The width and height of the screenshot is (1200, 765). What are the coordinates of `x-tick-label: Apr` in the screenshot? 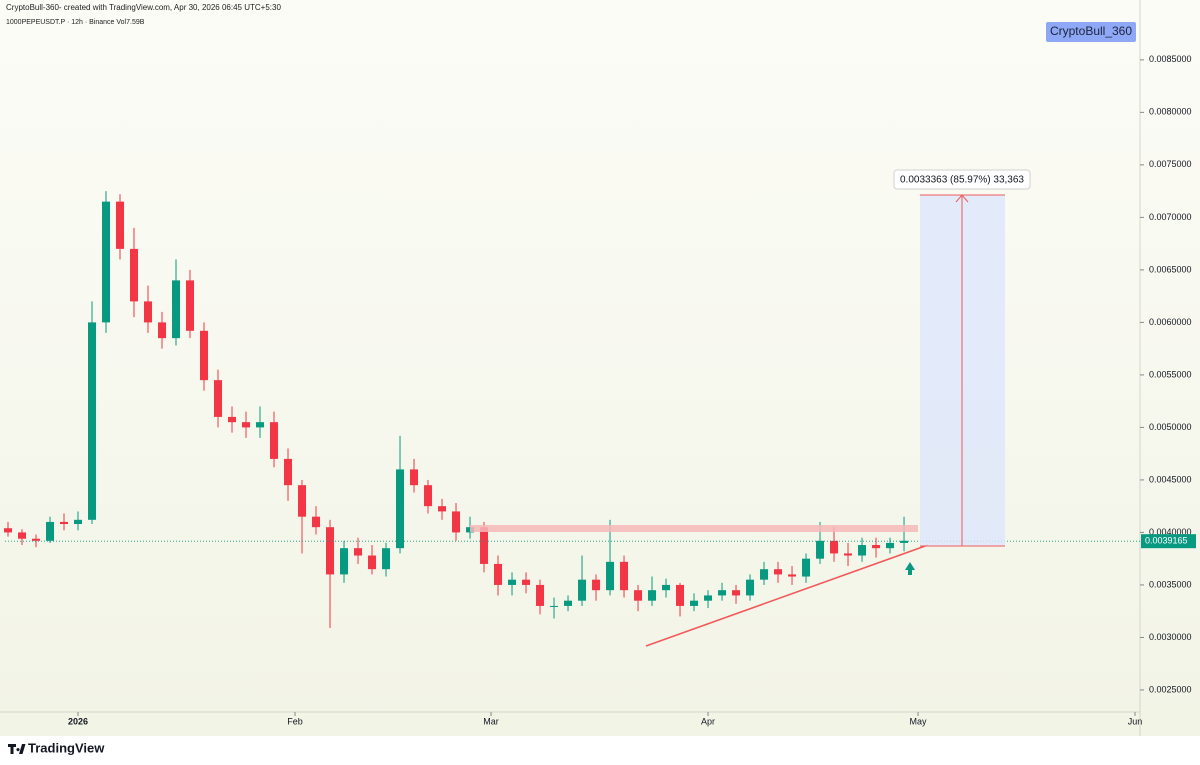 It's located at (708, 721).